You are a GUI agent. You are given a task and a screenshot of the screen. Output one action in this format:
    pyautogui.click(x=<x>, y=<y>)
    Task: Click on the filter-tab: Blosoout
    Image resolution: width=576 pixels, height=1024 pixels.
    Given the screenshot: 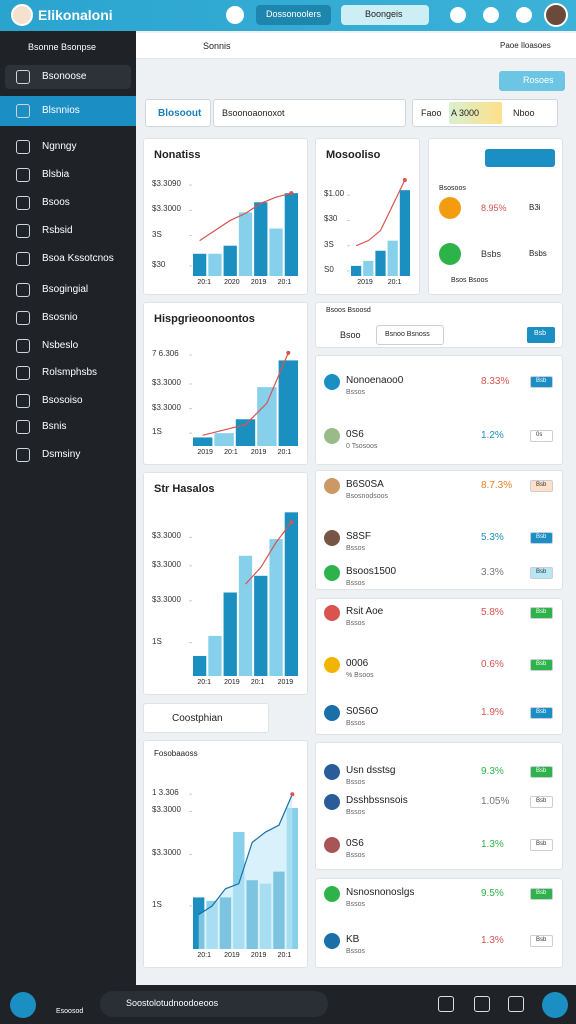 What is the action you would take?
    pyautogui.click(x=178, y=113)
    